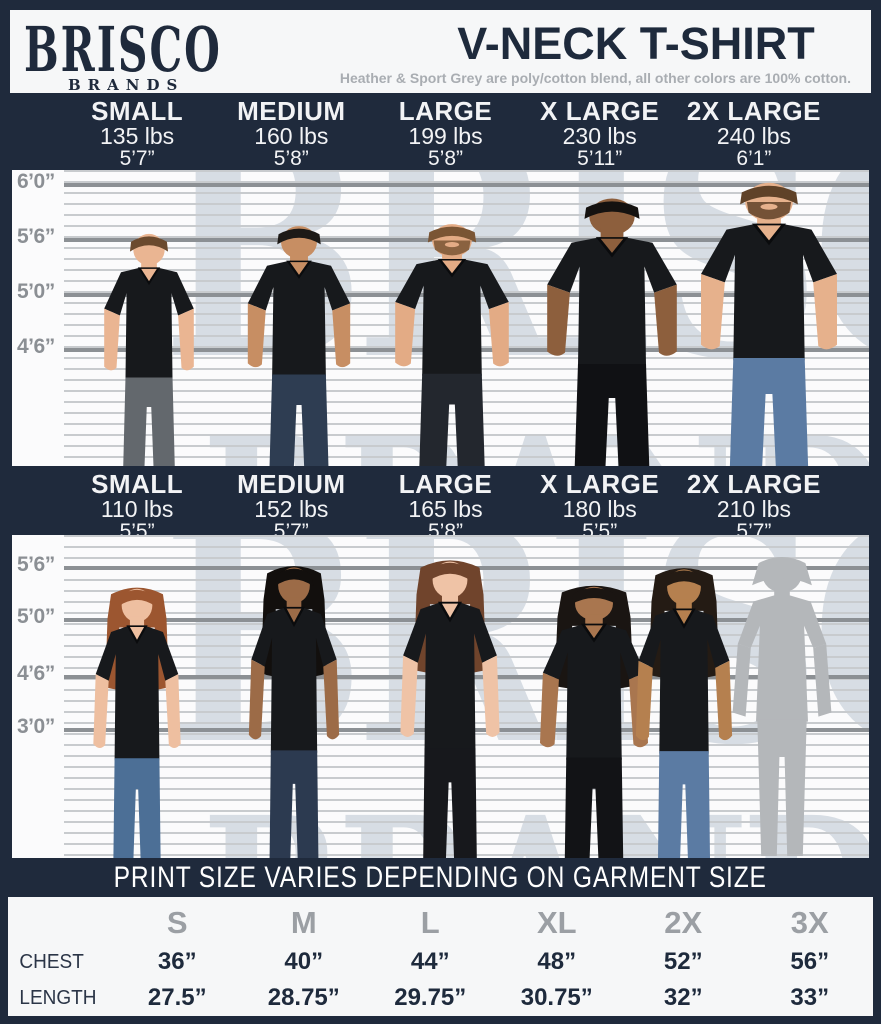 This screenshot has width=881, height=1024. What do you see at coordinates (430, 961) in the screenshot?
I see `chest-value: 44”` at bounding box center [430, 961].